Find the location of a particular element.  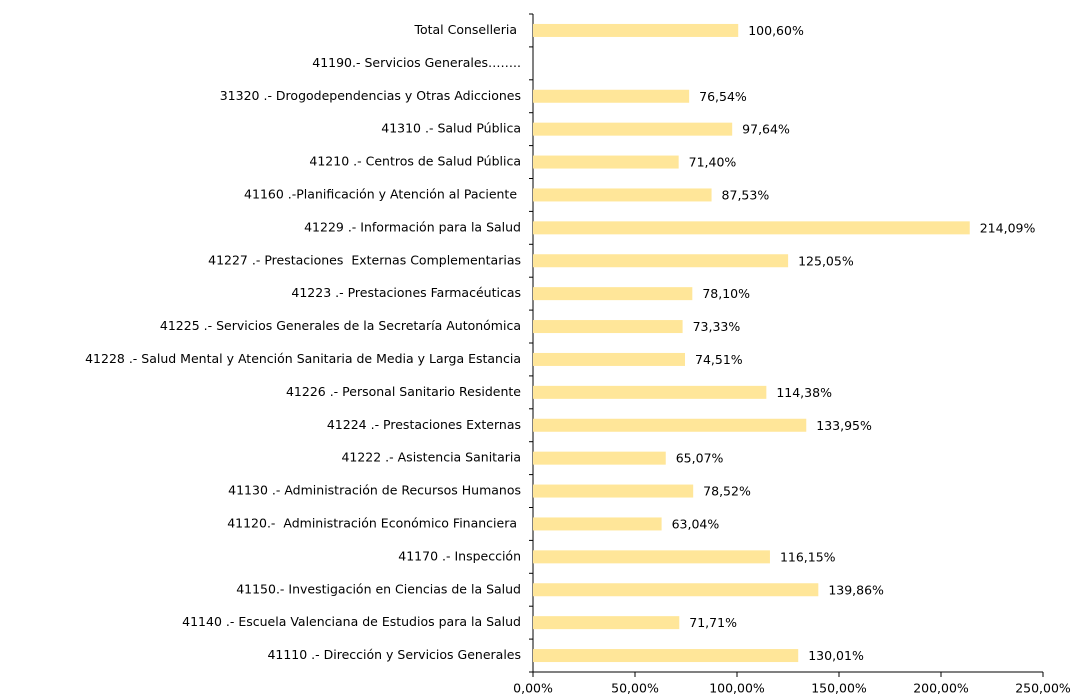

y-tick-label: 41210 .- Centros de Salud Pública is located at coordinates (415, 161).